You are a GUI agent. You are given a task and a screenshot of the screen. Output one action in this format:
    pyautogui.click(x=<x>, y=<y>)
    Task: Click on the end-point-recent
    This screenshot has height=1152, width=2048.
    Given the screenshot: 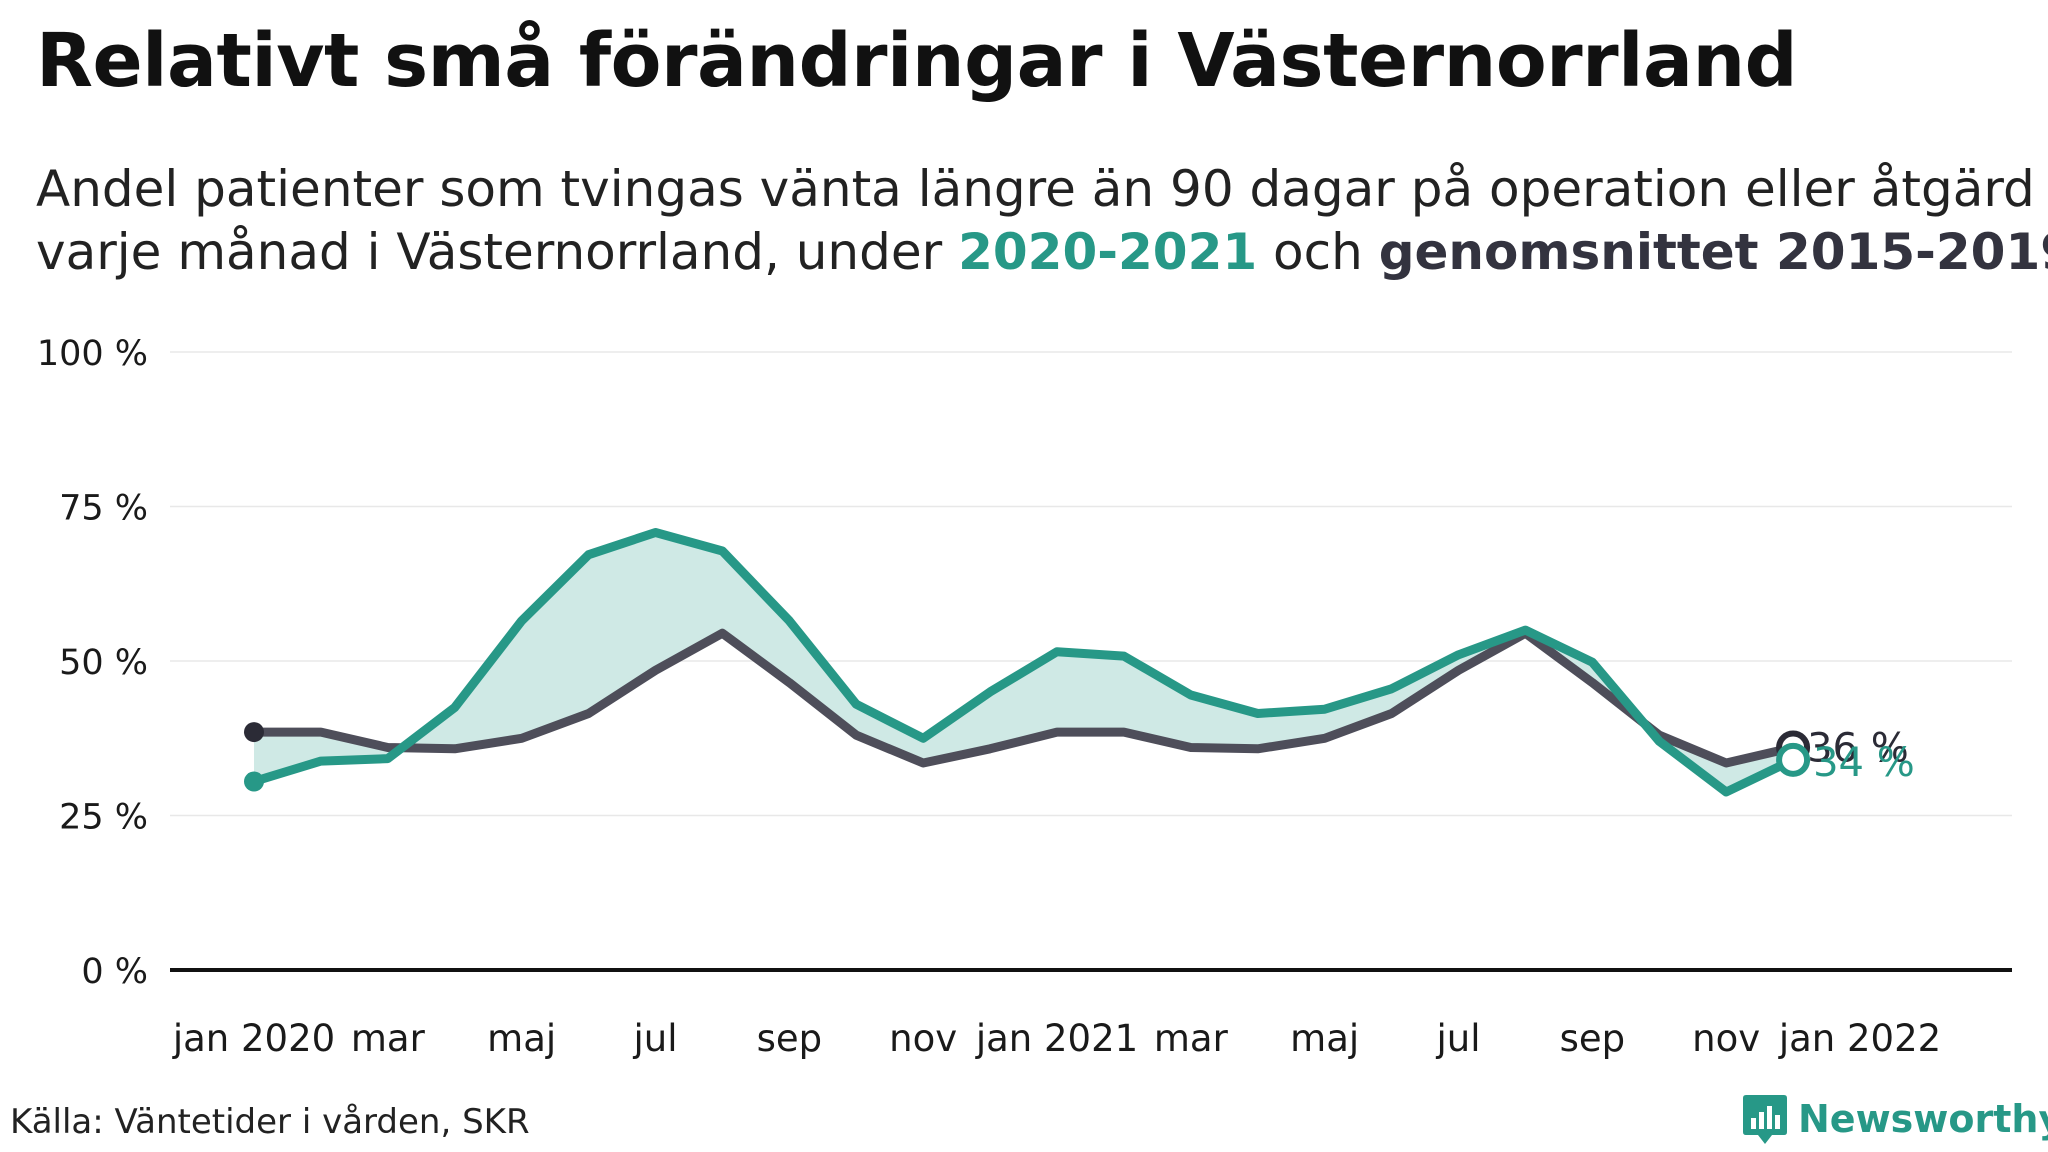 What is the action you would take?
    pyautogui.click(x=1793, y=759)
    